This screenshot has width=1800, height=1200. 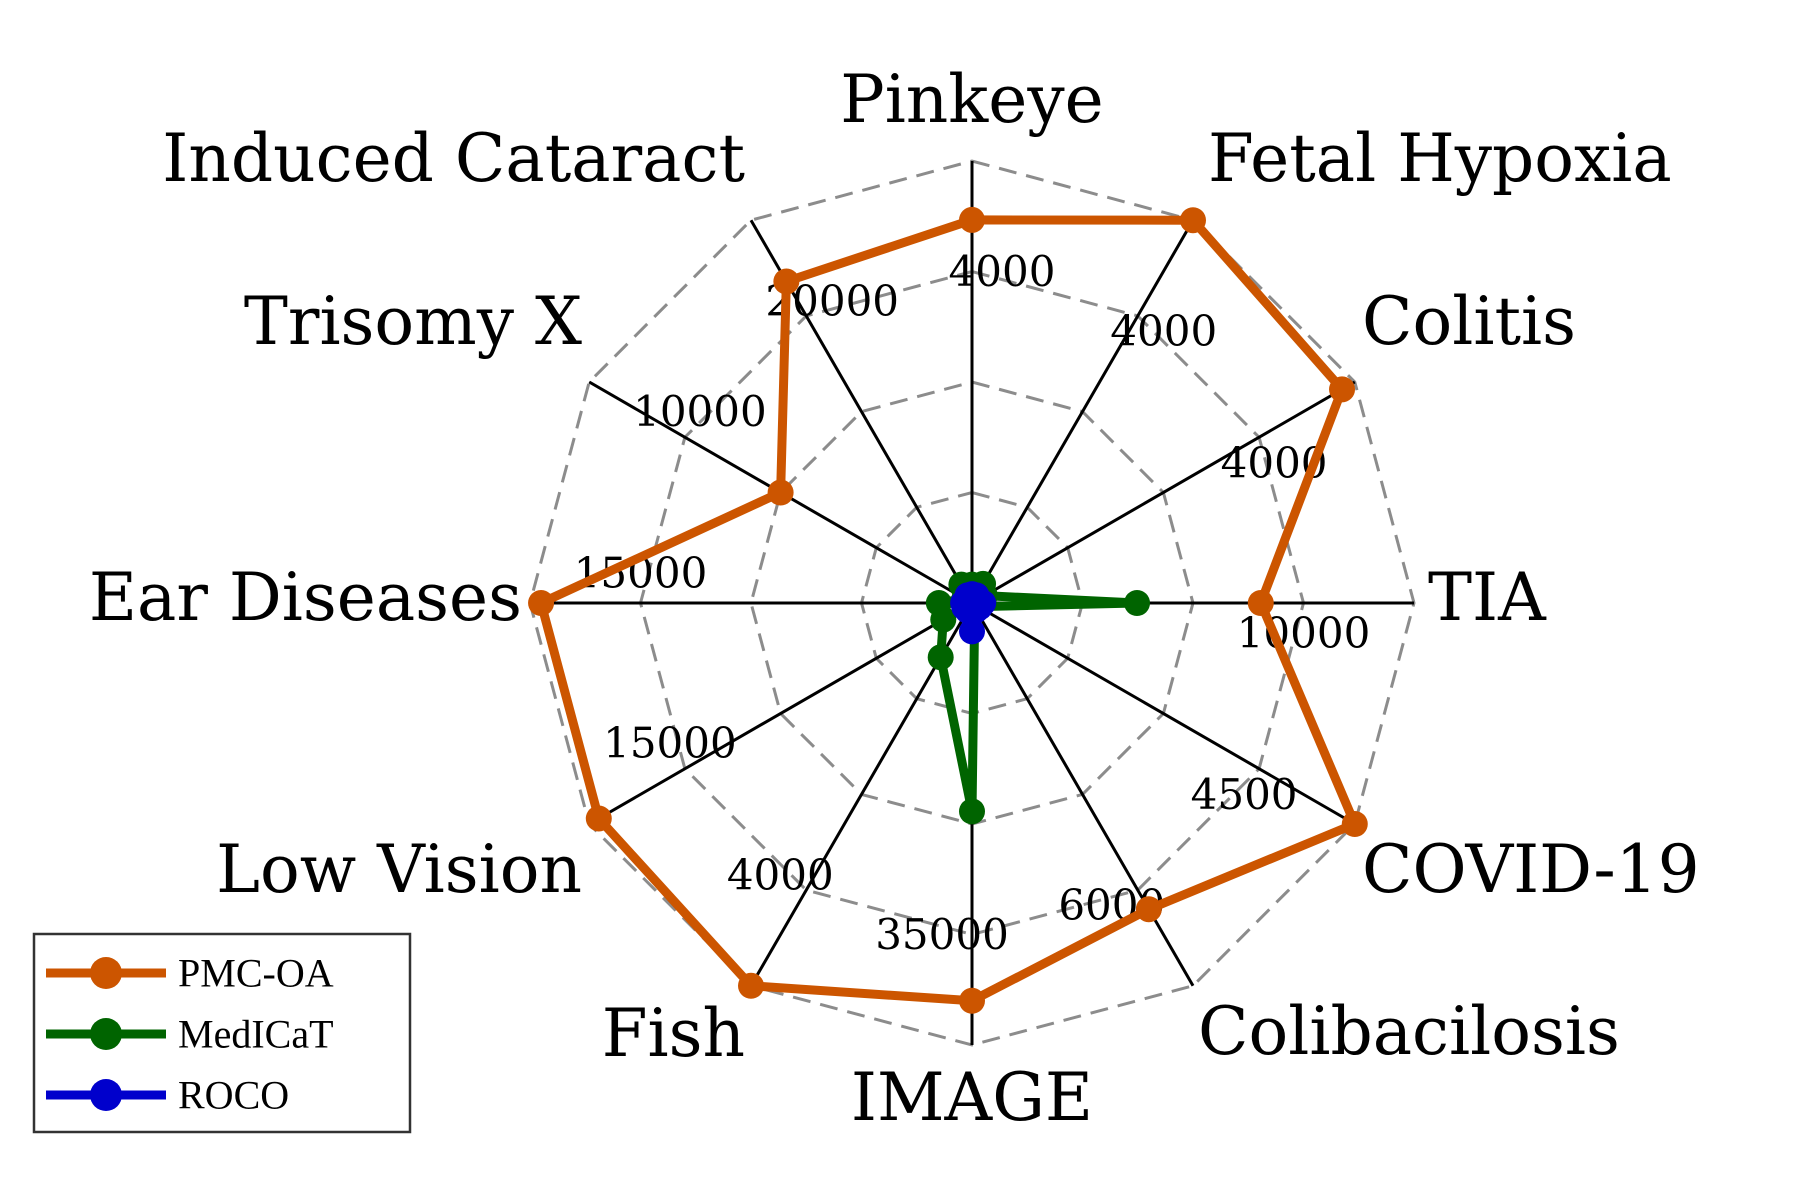 I want to click on category-label-pinkeye: Pinkeye, so click(x=971, y=99).